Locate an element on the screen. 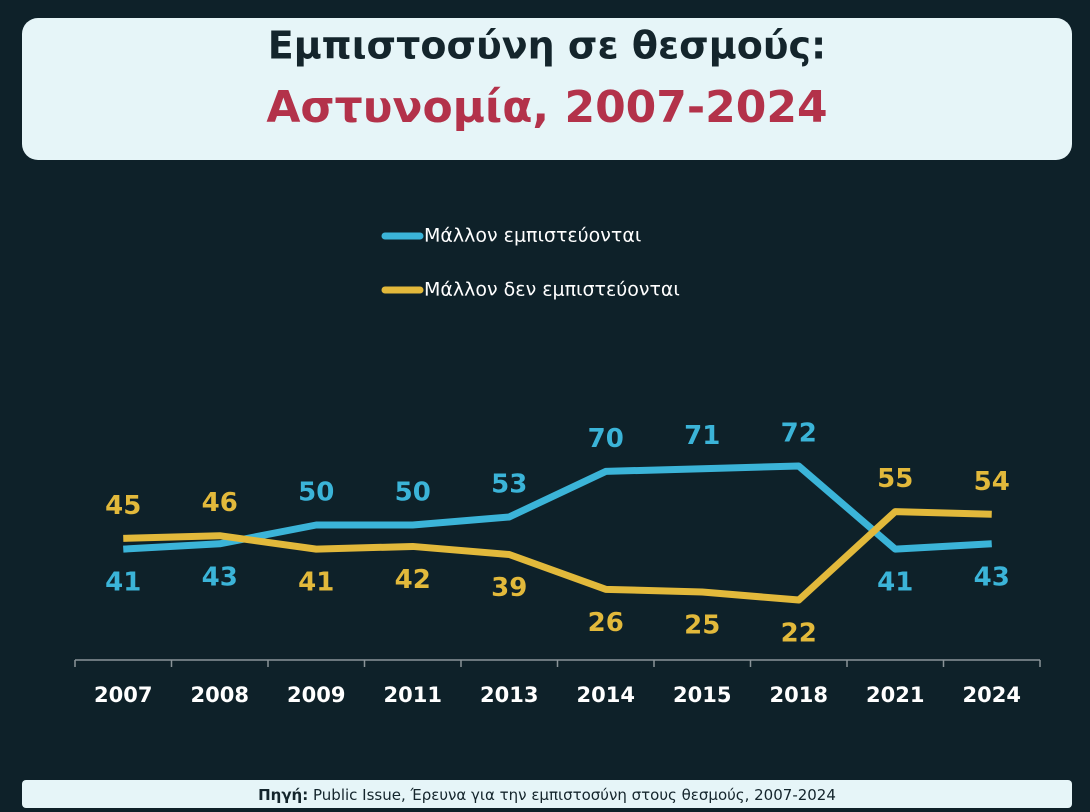 The height and width of the screenshot is (812, 1090). data-label: 53 is located at coordinates (509, 484).